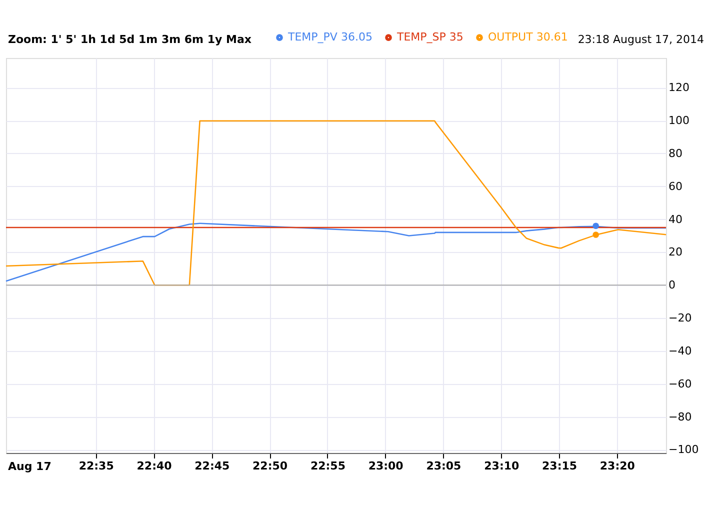 This screenshot has height=515, width=710. I want to click on x-tick-label: 23:00, so click(386, 466).